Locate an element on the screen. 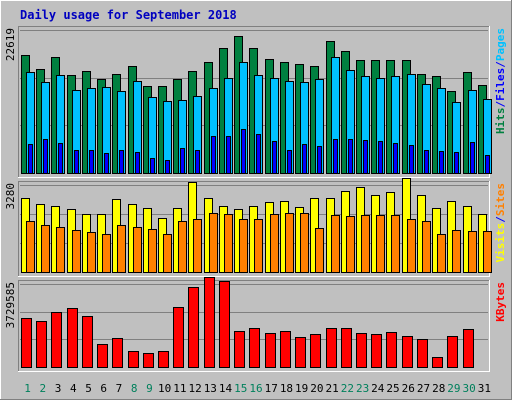  legend-label: Sites is located at coordinates (500, 199).